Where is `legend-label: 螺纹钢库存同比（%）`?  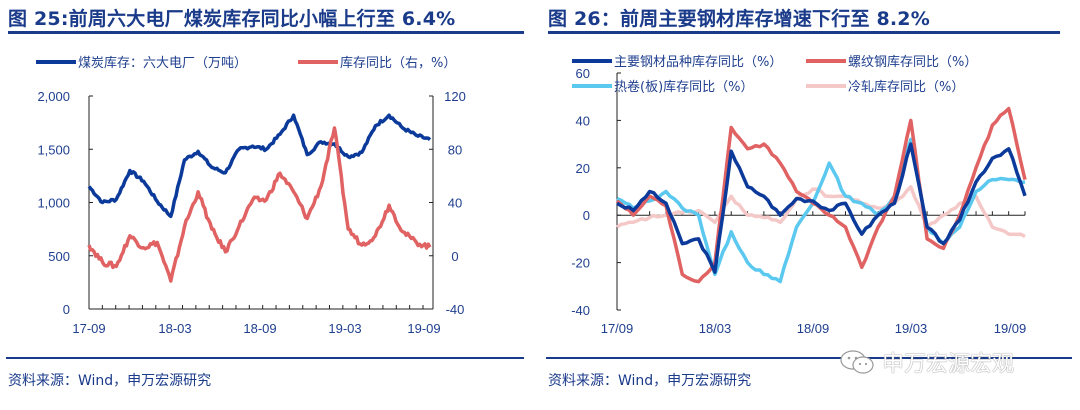
legend-label: 螺纹钢库存同比（%） is located at coordinates (913, 62).